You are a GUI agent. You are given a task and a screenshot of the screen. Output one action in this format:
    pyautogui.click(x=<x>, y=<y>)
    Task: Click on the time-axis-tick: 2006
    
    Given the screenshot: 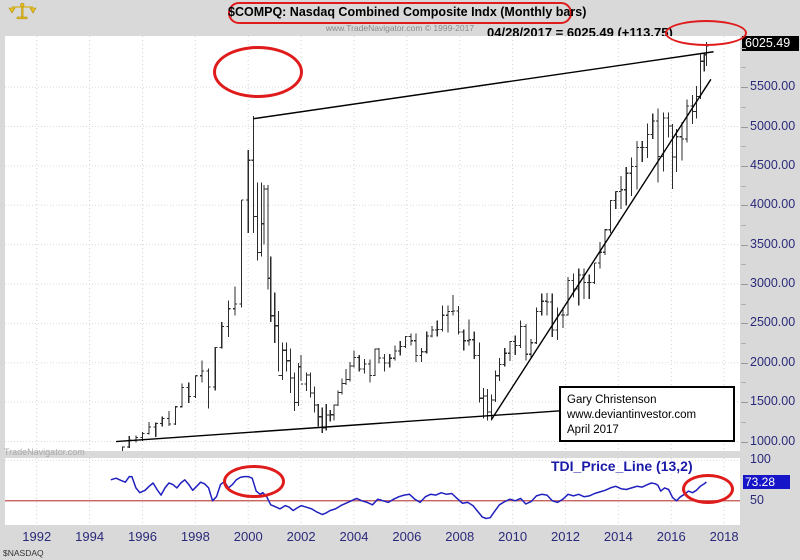 What is the action you would take?
    pyautogui.click(x=407, y=536)
    